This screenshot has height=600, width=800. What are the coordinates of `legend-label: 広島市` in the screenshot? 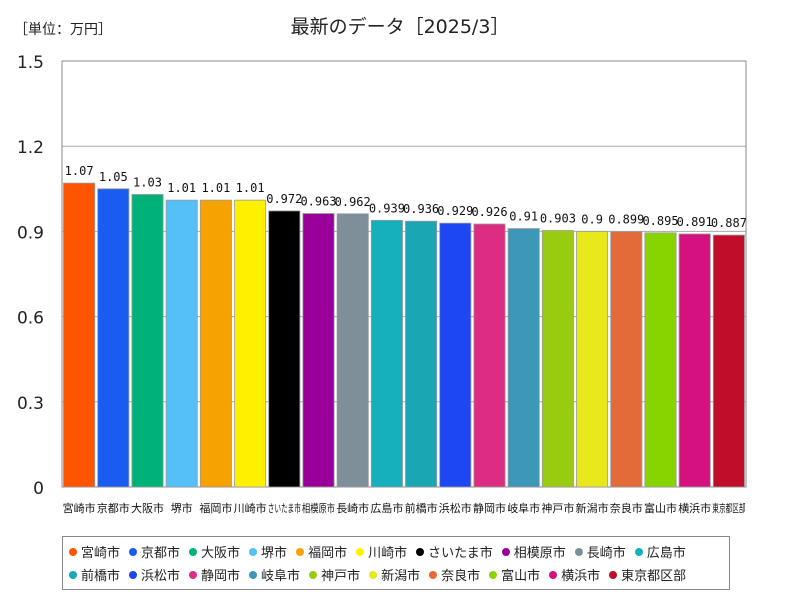 It's located at (666, 553).